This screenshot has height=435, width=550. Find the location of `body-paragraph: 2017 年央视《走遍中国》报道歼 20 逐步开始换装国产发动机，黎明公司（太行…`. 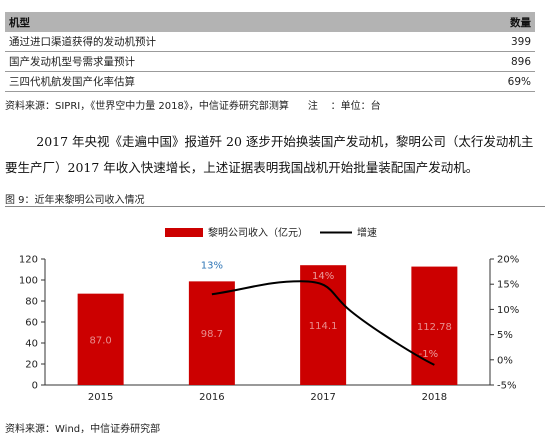

body-paragraph: 2017 年央视《走遍中国》报道歼 20 逐步开始换装国产发动机，黎明公司（太行… is located at coordinates (269, 154).